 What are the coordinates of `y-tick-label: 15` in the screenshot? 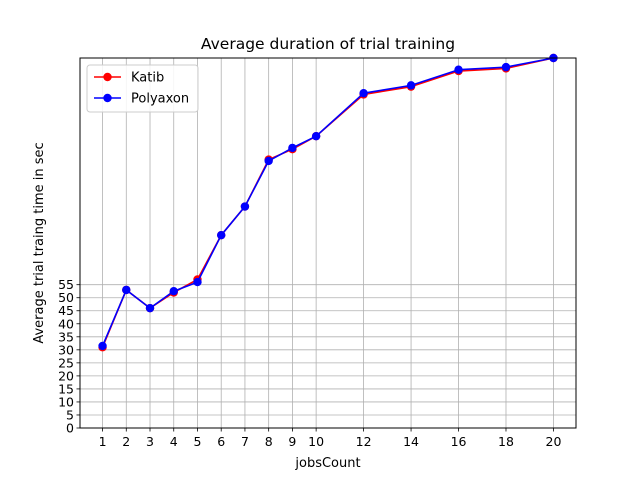 It's located at (66, 388).